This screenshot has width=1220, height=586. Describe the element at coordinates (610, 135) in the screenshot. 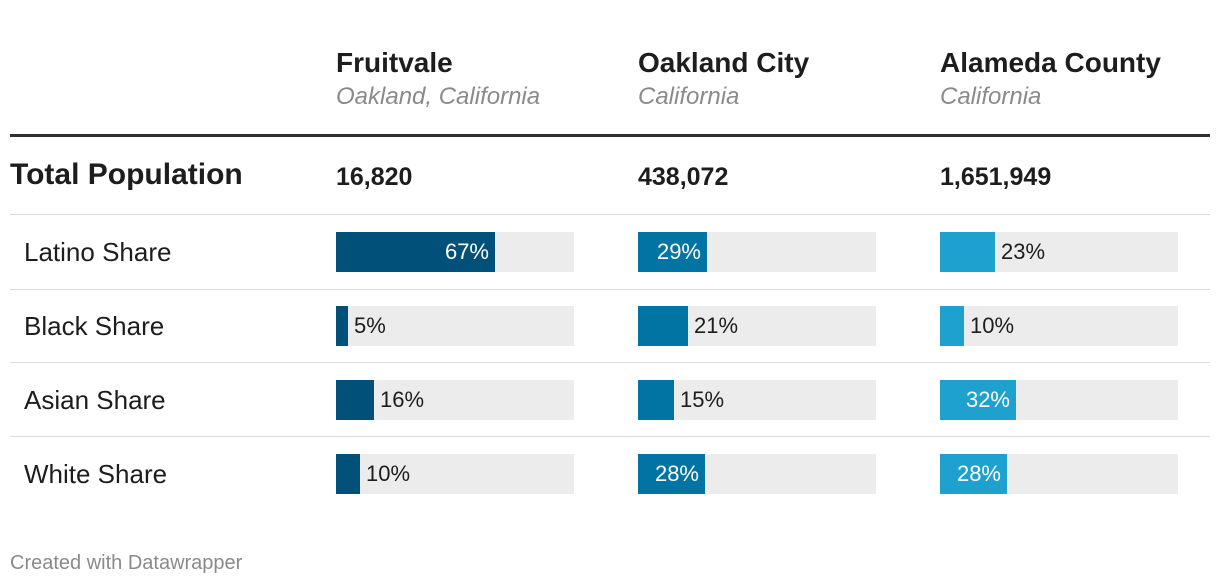

I see `header-divider` at that location.